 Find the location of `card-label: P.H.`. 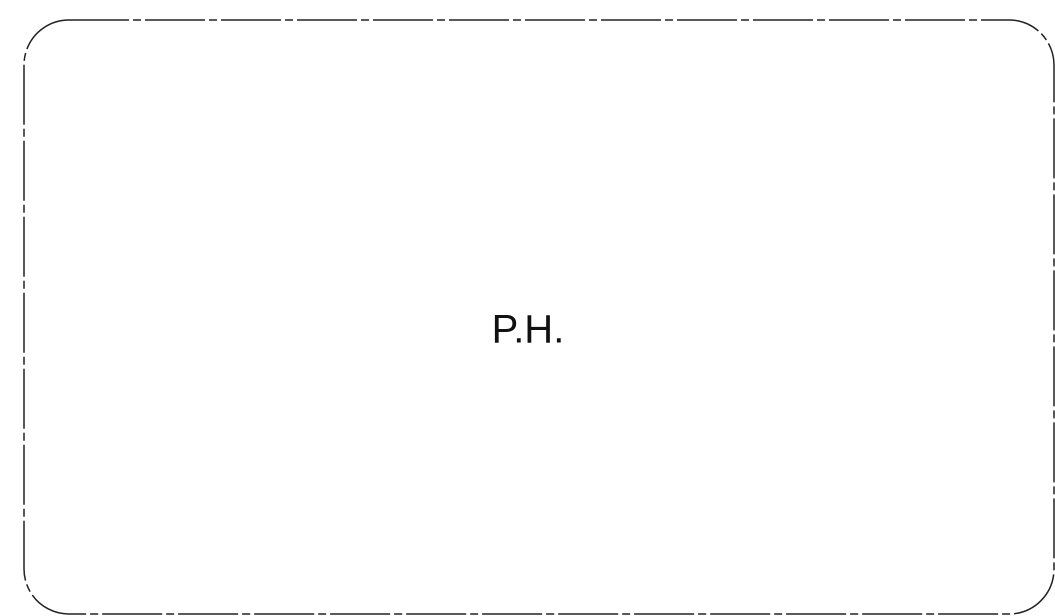

card-label: P.H. is located at coordinates (528, 330).